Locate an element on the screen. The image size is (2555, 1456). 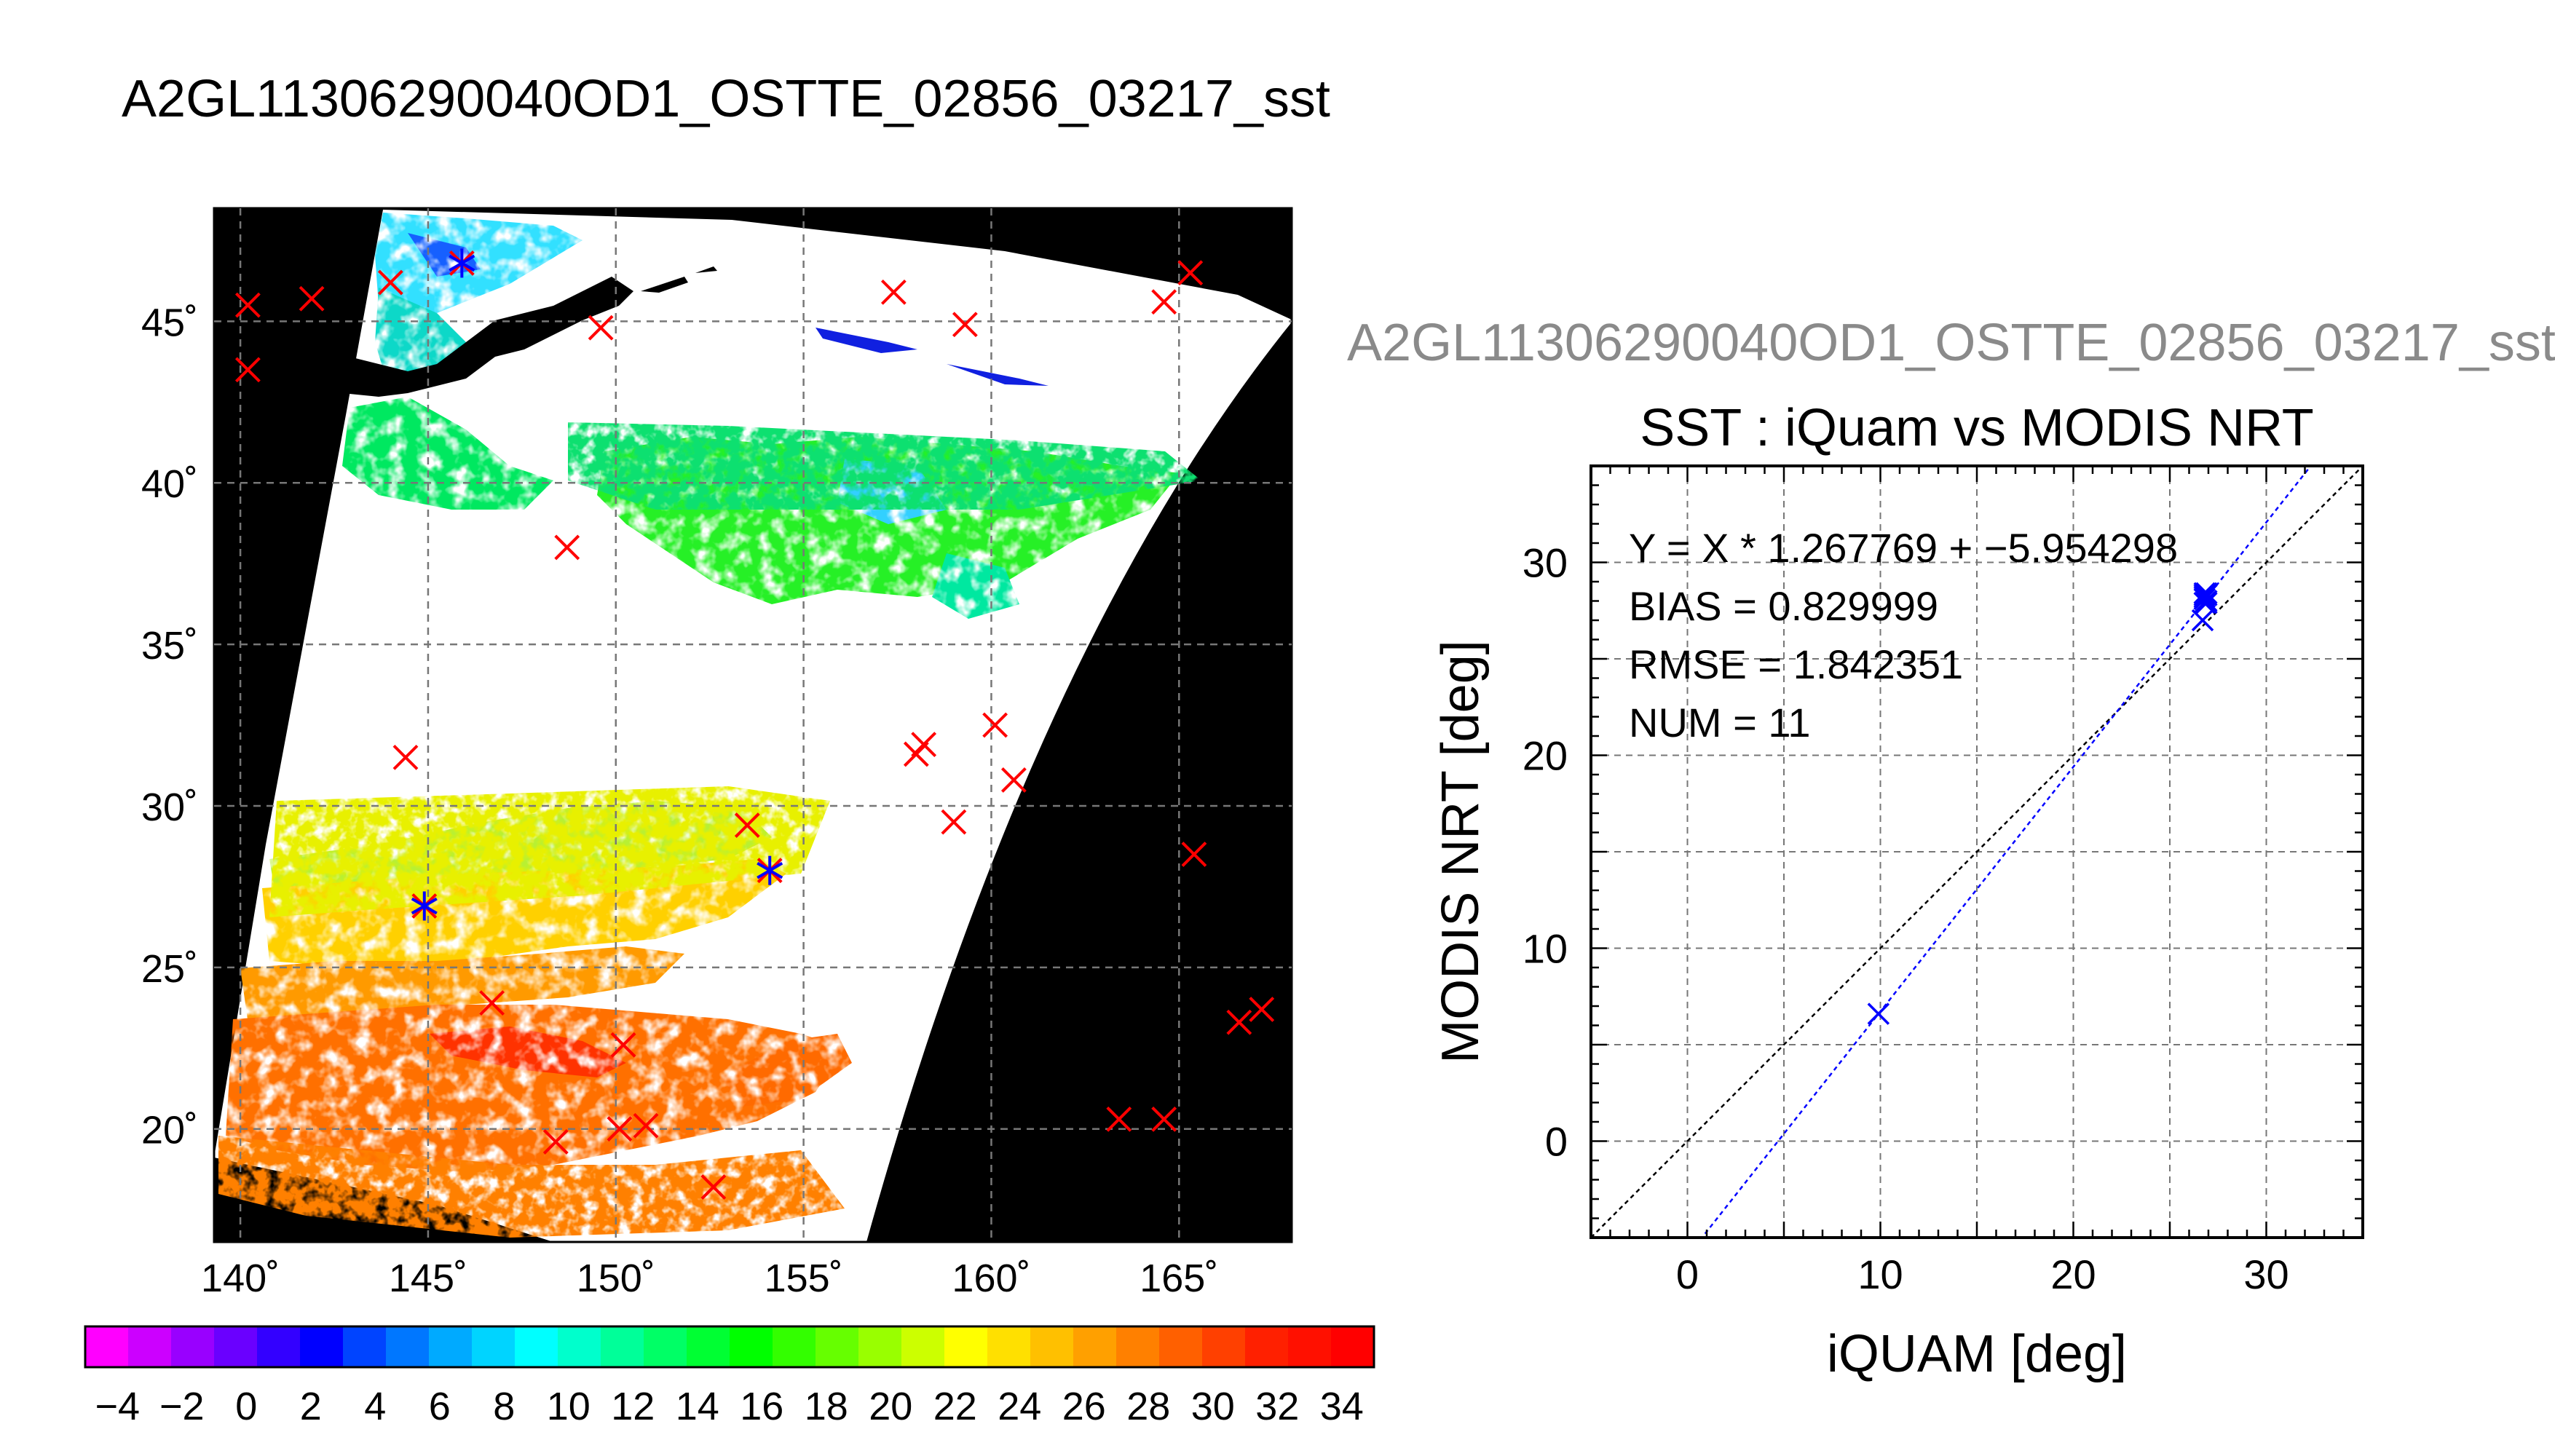
scatter-ylabel: MODIS NRT [deg] is located at coordinates (1460, 852).